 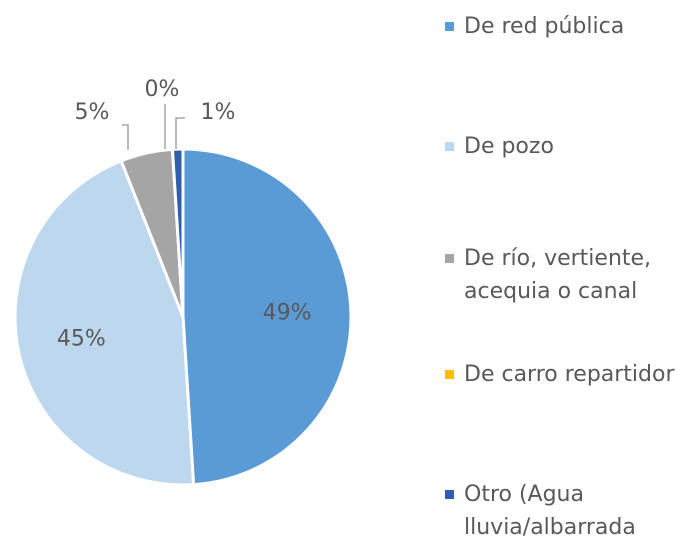 I want to click on legend-item: De red pública, so click(x=565, y=26).